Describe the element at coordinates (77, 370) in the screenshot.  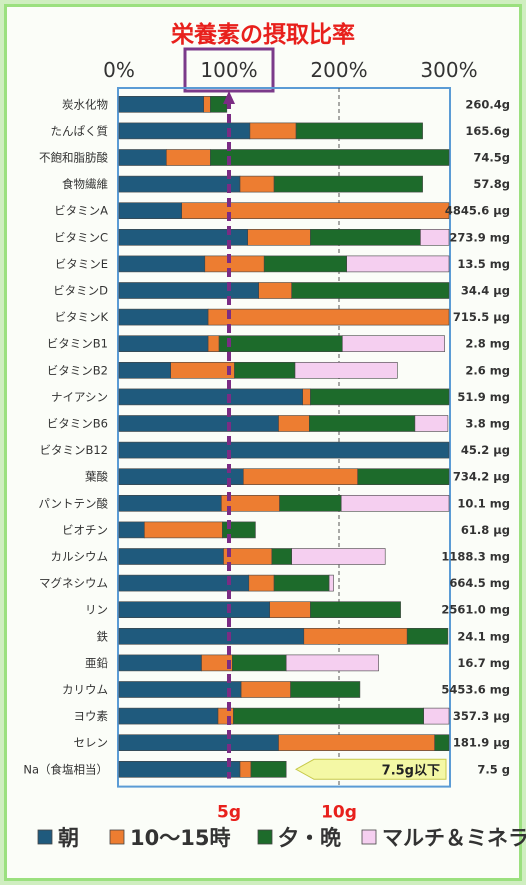
I see `category-label: ビタミンB2` at that location.